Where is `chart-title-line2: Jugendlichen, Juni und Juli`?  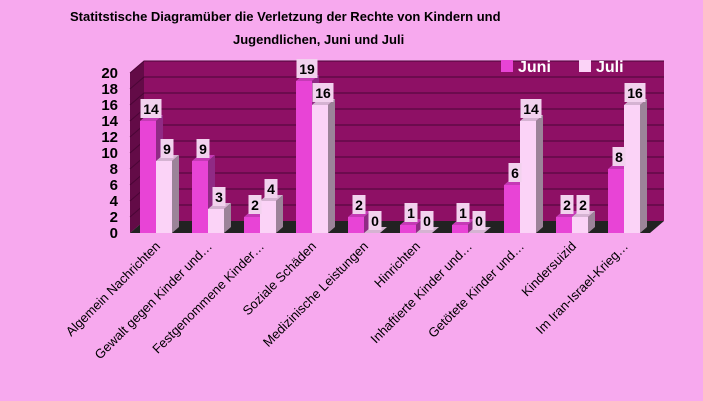
chart-title-line2: Jugendlichen, Juni und Juli is located at coordinates (318, 39).